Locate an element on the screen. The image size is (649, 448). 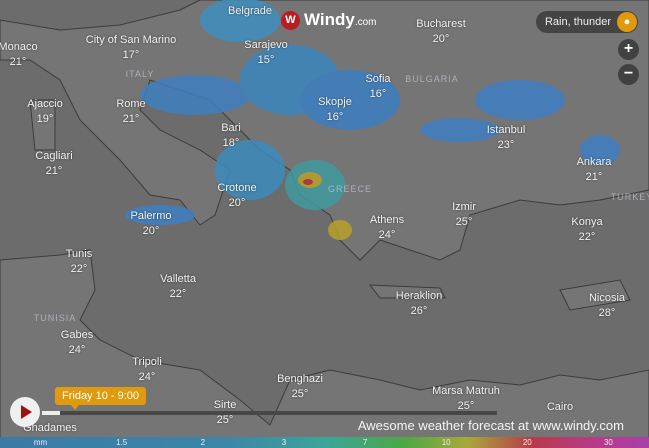
windy-logo-icon: W is located at coordinates (290, 20).